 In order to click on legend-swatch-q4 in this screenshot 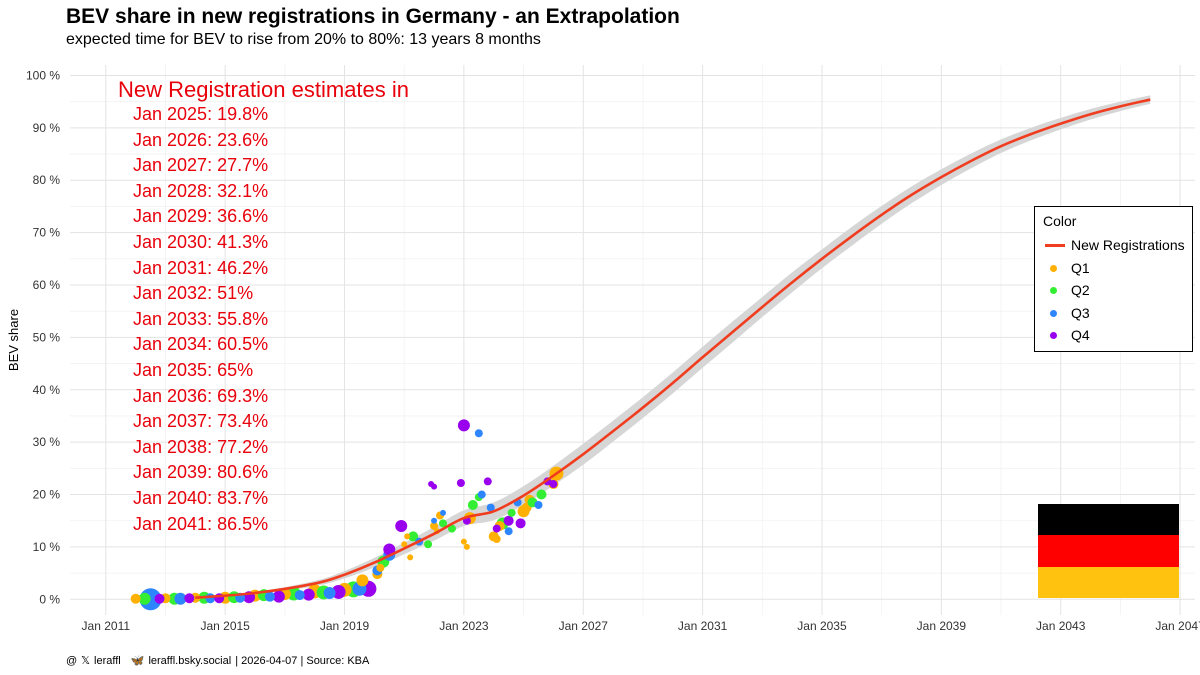, I will do `click(1053, 335)`.